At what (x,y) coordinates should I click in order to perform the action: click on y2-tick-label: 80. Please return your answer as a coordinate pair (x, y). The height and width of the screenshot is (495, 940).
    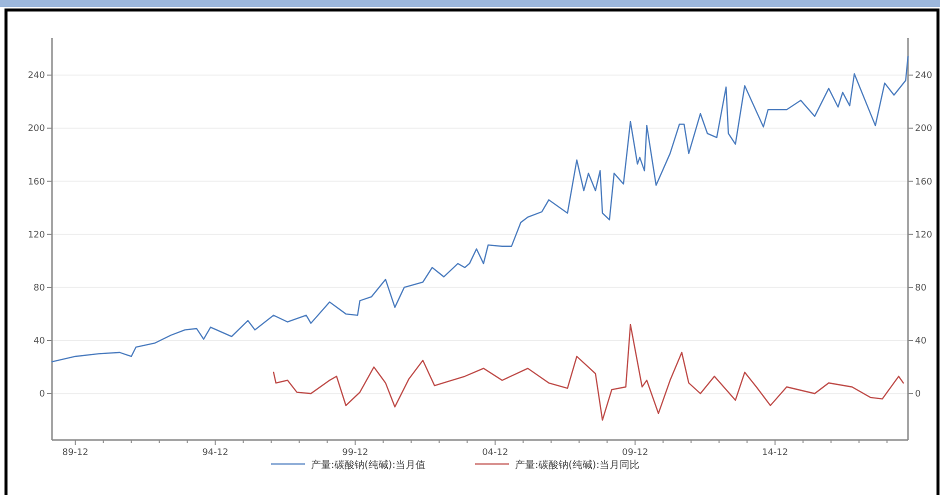
    Looking at the image, I should click on (921, 288).